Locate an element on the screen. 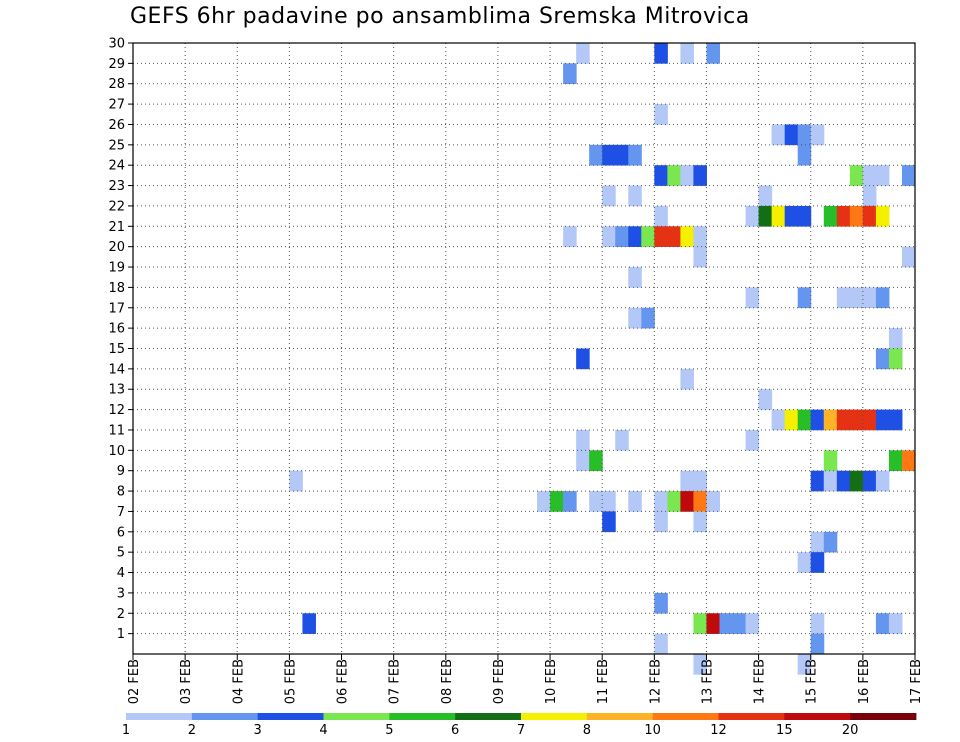 This screenshot has width=960, height=742. x-tick-label: 06 FEB is located at coordinates (343, 681).